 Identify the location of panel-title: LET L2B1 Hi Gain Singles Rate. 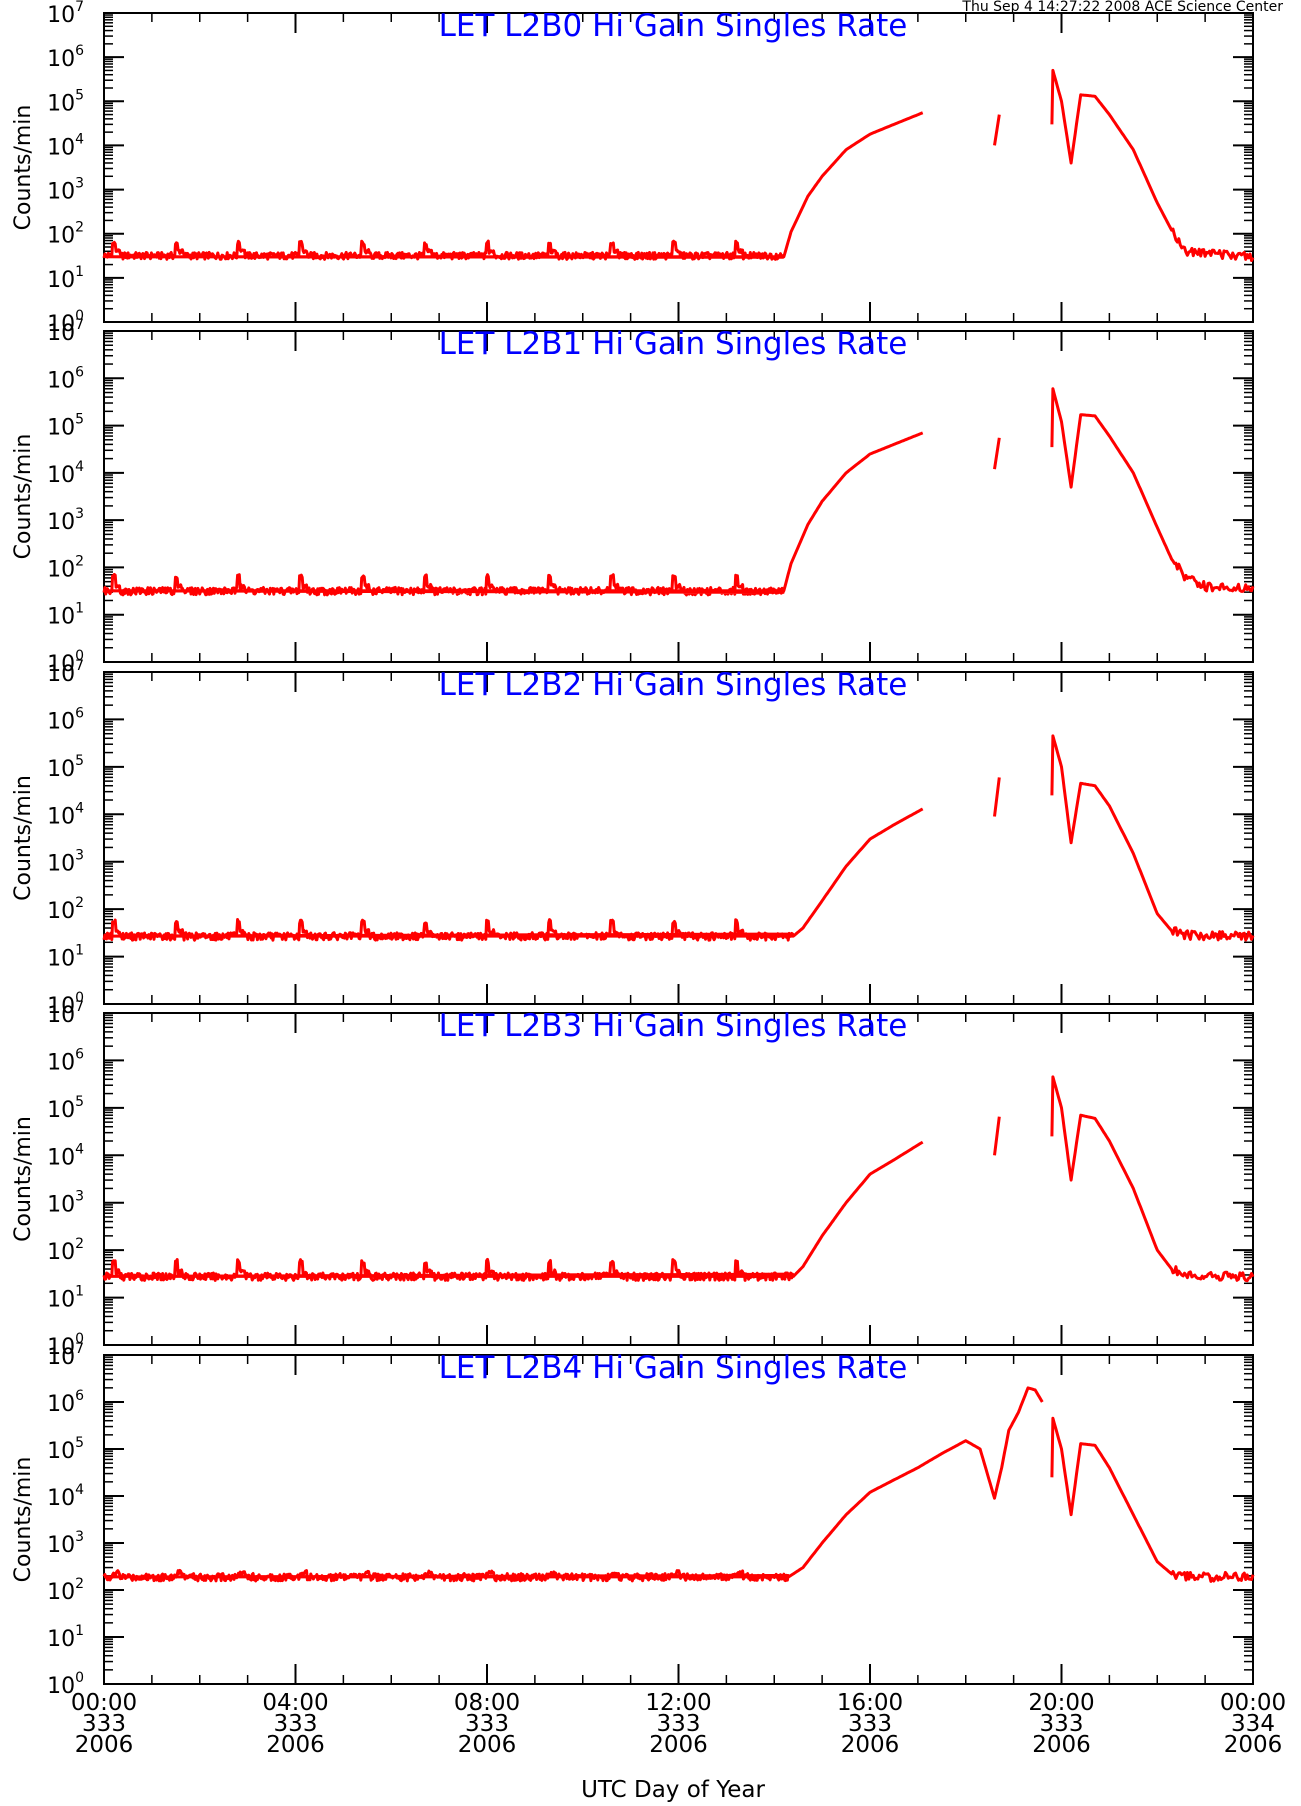
(673, 344).